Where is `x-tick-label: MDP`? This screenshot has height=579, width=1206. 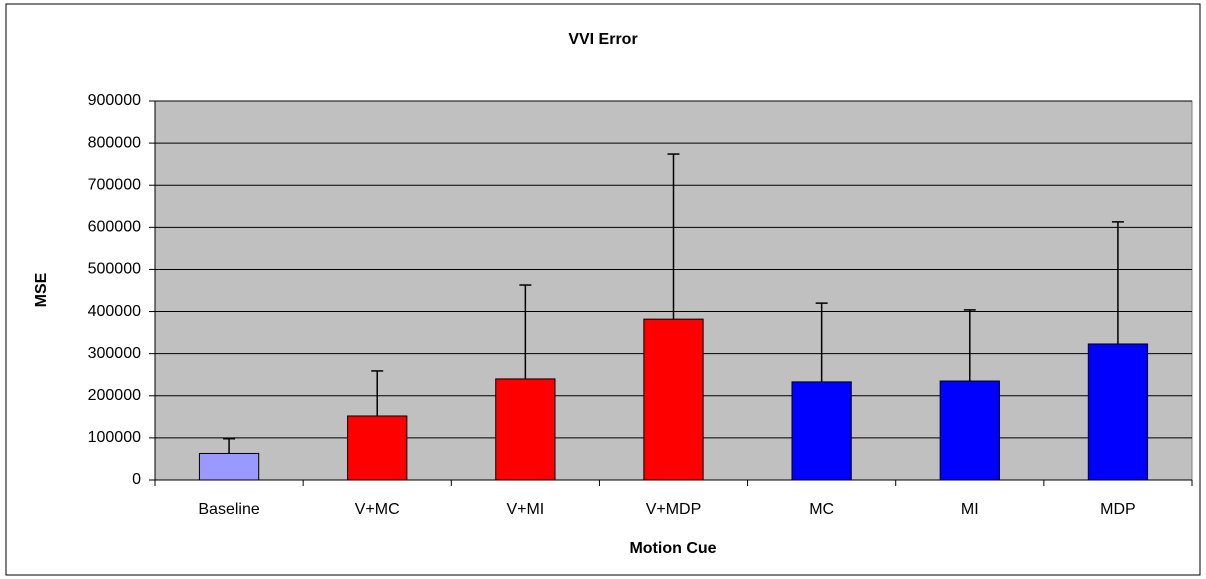
x-tick-label: MDP is located at coordinates (1118, 509).